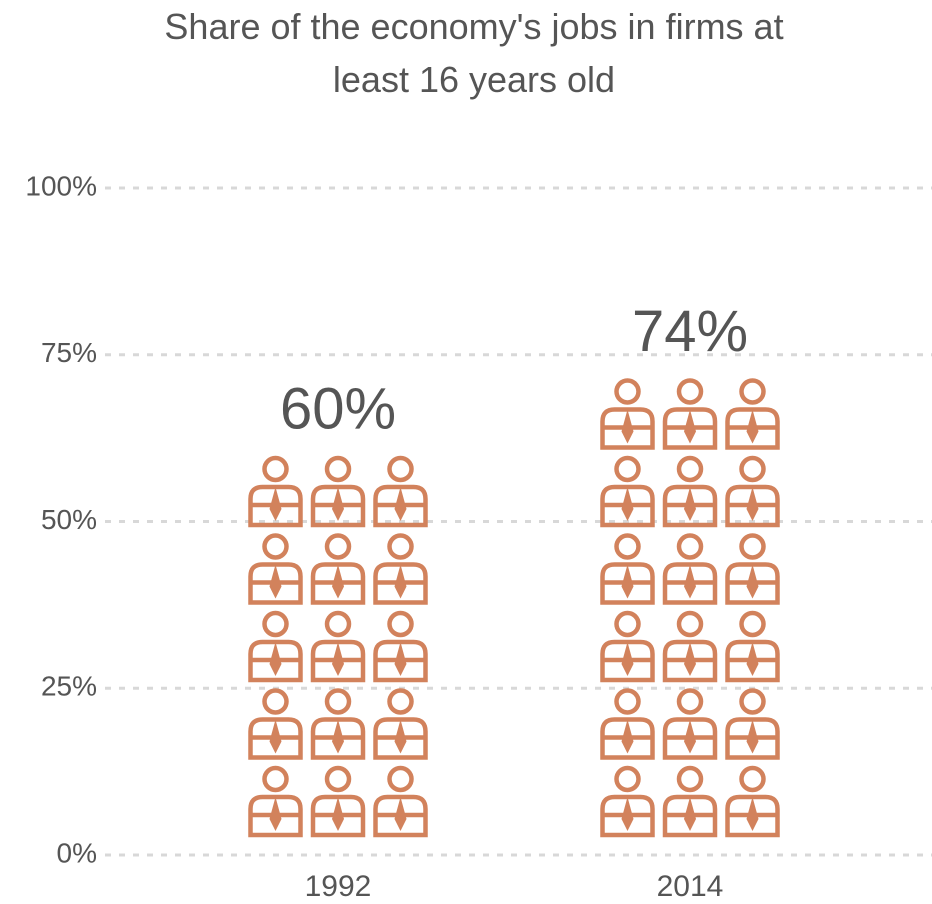 This screenshot has width=932, height=904. What do you see at coordinates (69, 686) in the screenshot?
I see `y-tick-label: 25%` at bounding box center [69, 686].